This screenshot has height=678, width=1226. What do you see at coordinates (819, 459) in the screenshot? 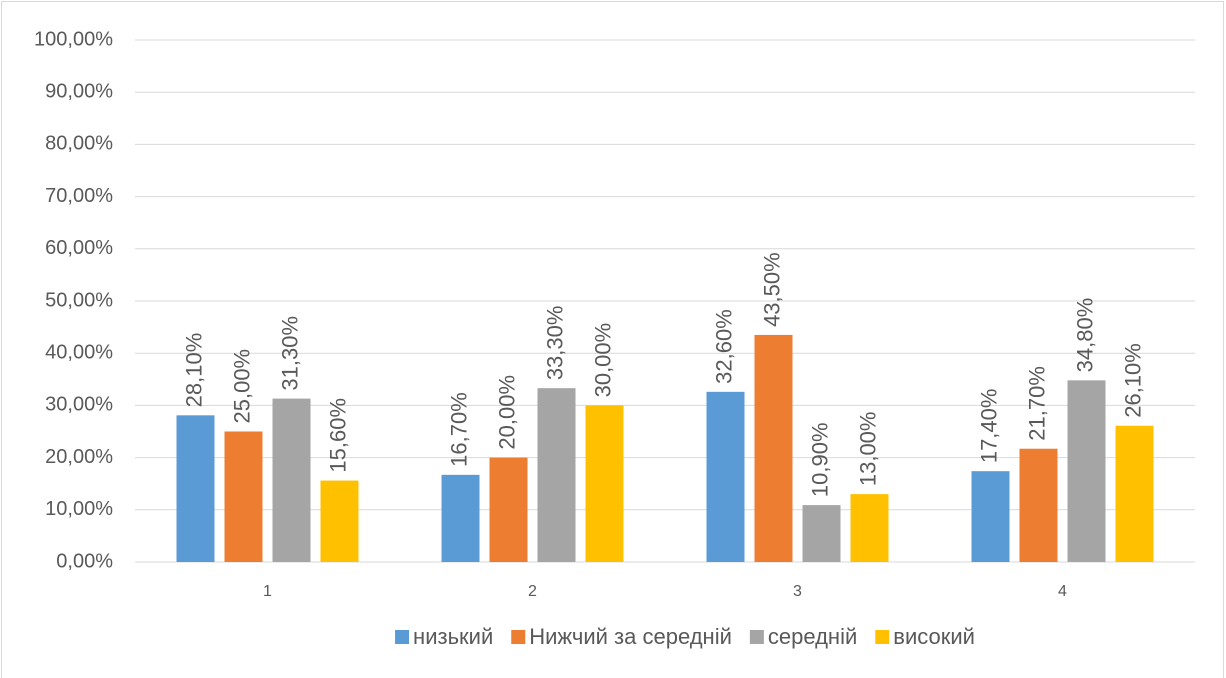
I see `data-label: 10,90%` at bounding box center [819, 459].